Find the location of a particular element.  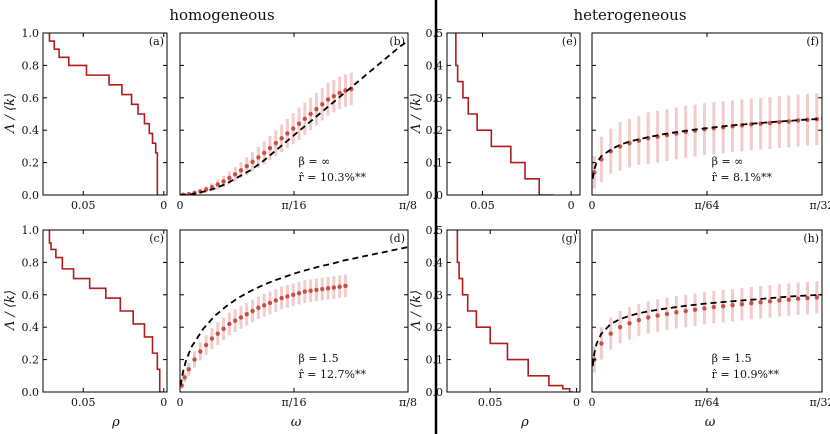

xlabel-rho-left: ρ is located at coordinates (115, 422).